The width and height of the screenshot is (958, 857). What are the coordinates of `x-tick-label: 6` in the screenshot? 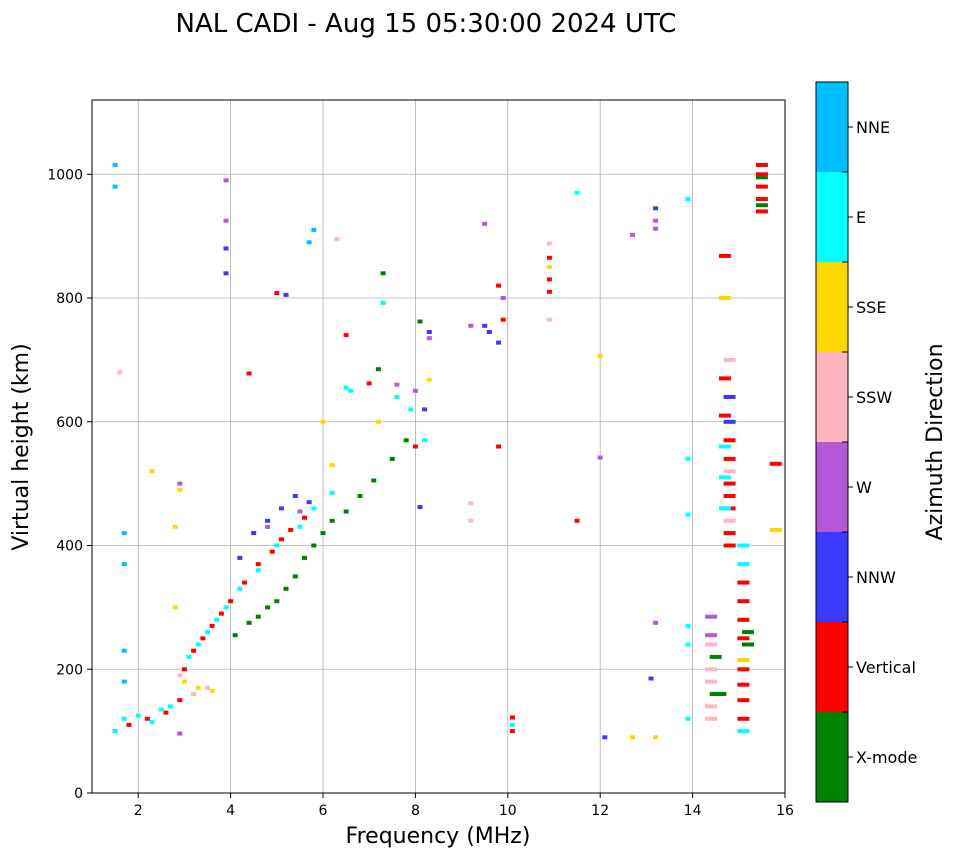 It's located at (323, 811).